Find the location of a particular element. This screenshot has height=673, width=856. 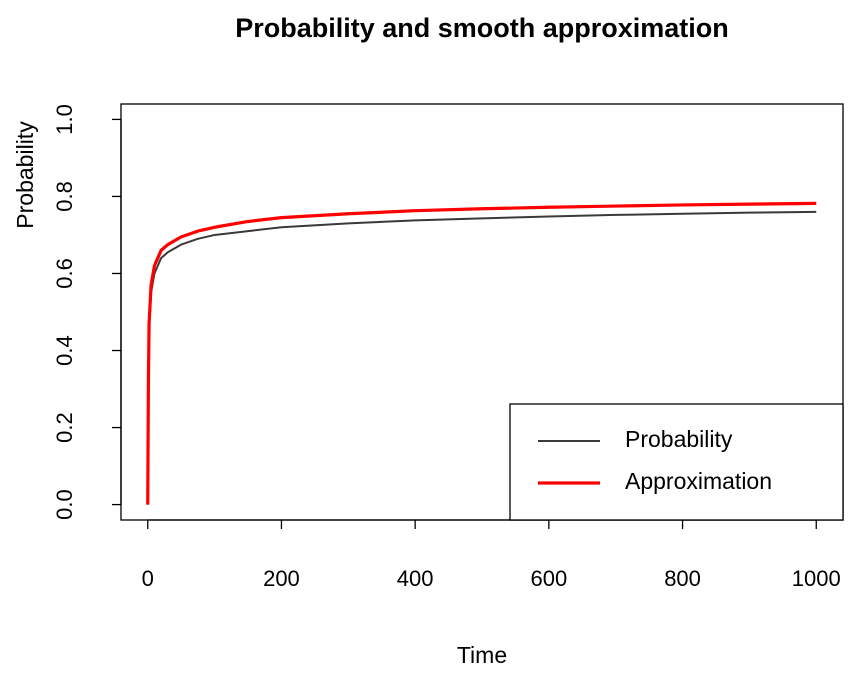

y-tick-label: 0.2 is located at coordinates (64, 427).